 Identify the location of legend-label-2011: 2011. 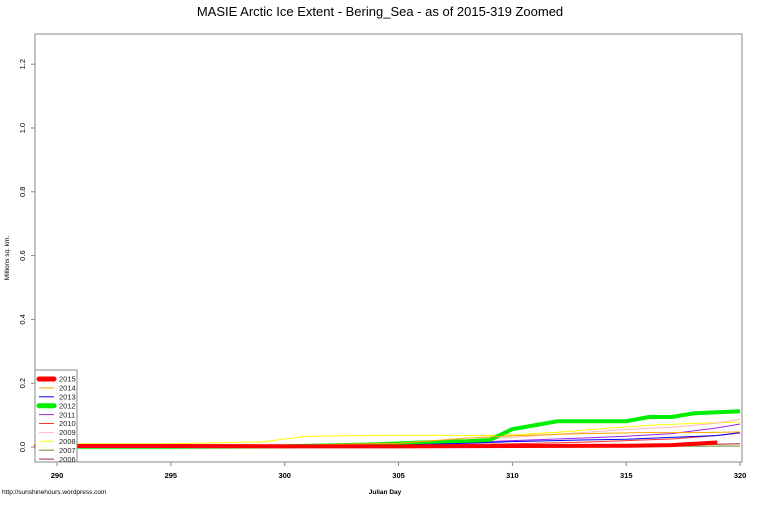
(67, 414).